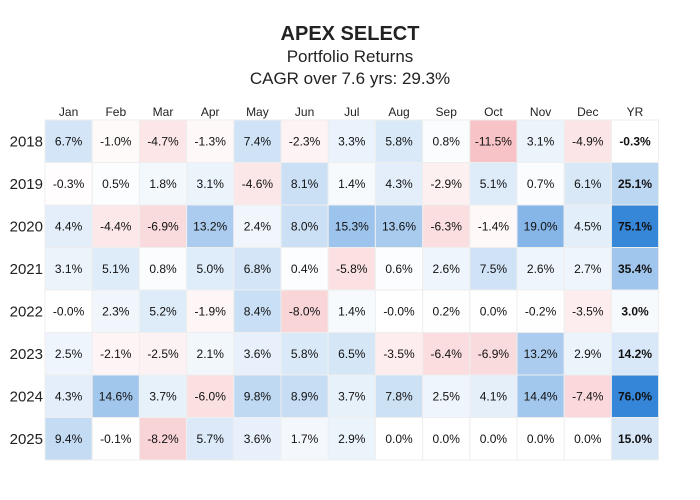 This screenshot has height=500, width=700. I want to click on cell-value-label: 9.4%, so click(69, 439).